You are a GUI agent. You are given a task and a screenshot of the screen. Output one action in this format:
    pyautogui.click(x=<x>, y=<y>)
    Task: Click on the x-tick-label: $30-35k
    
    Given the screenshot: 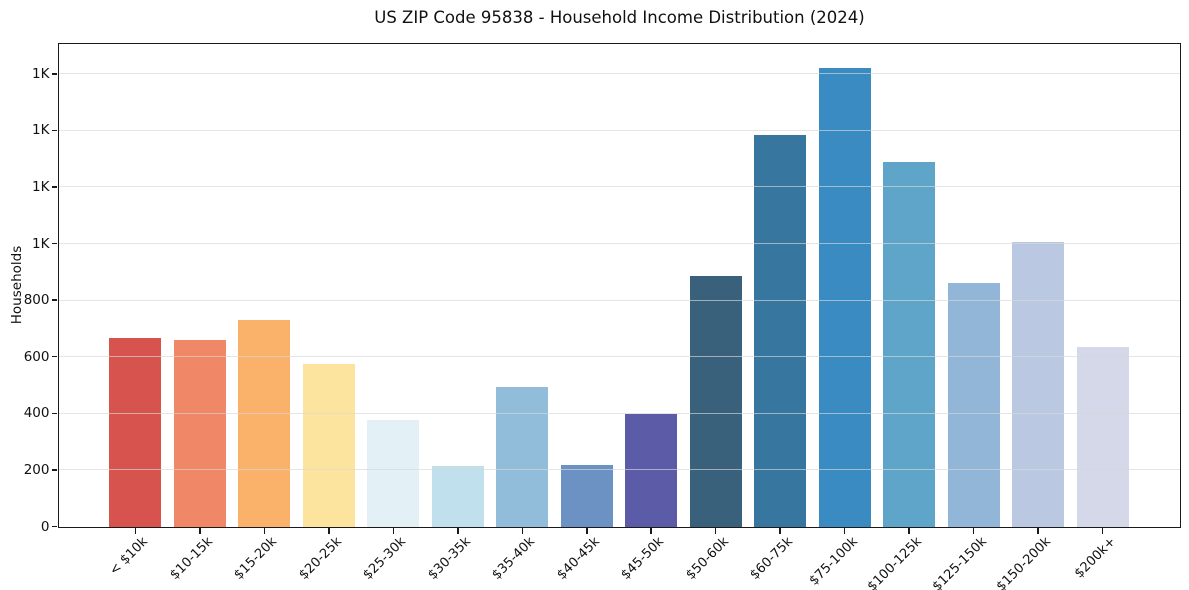 What is the action you would take?
    pyautogui.click(x=449, y=558)
    